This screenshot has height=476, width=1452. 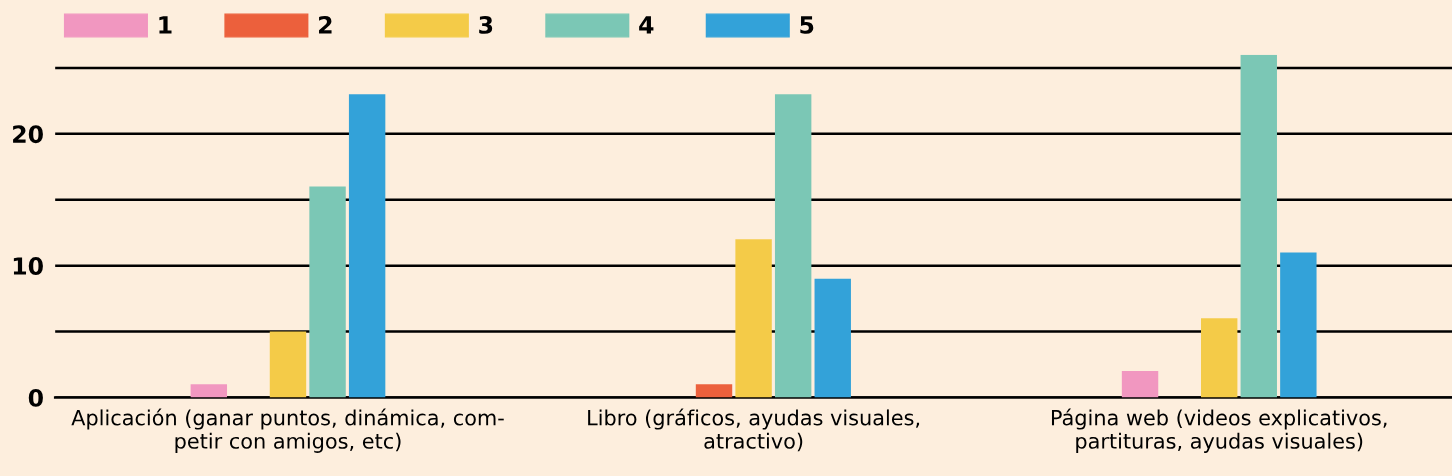 What do you see at coordinates (28, 134) in the screenshot?
I see `y-tick-label: 20` at bounding box center [28, 134].